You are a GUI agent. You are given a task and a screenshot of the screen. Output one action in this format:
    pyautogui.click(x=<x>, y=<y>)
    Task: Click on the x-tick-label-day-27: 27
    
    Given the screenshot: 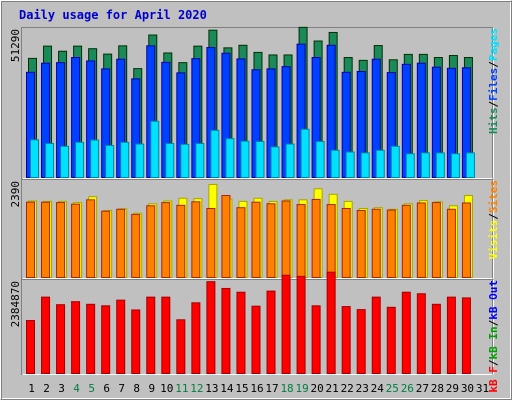 What is the action you would take?
    pyautogui.click(x=422, y=388)
    